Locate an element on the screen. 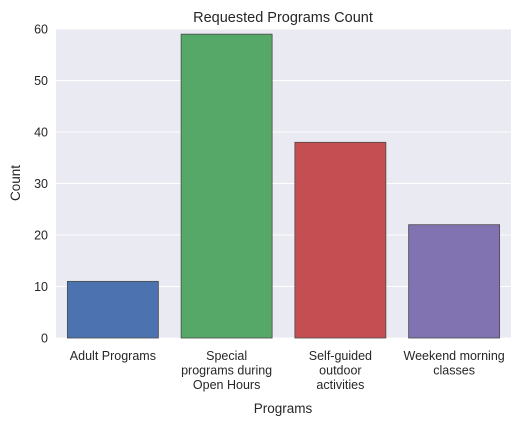  x-tick-label: Weekend morning classes is located at coordinates (454, 363).